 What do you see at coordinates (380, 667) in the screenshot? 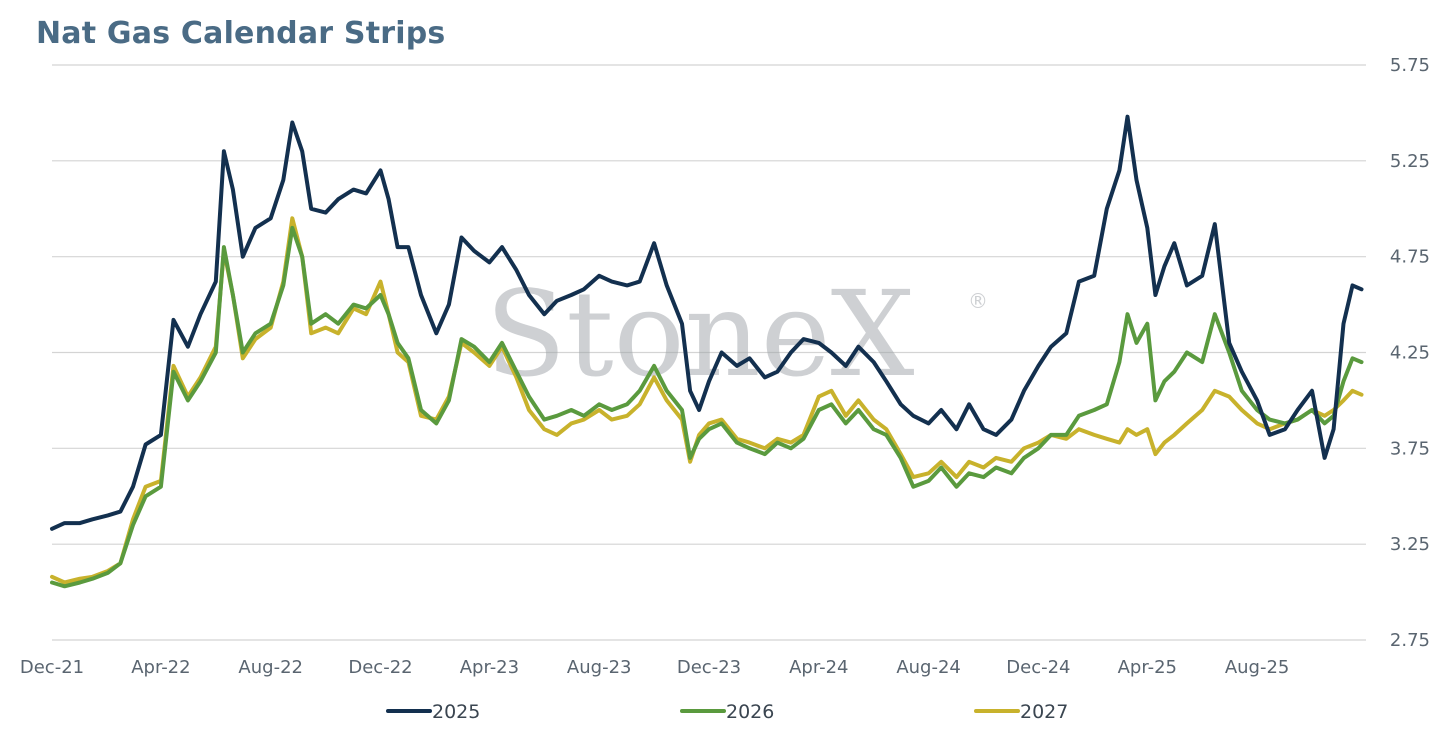
I see `x-tick-label: Dec-22` at bounding box center [380, 667].